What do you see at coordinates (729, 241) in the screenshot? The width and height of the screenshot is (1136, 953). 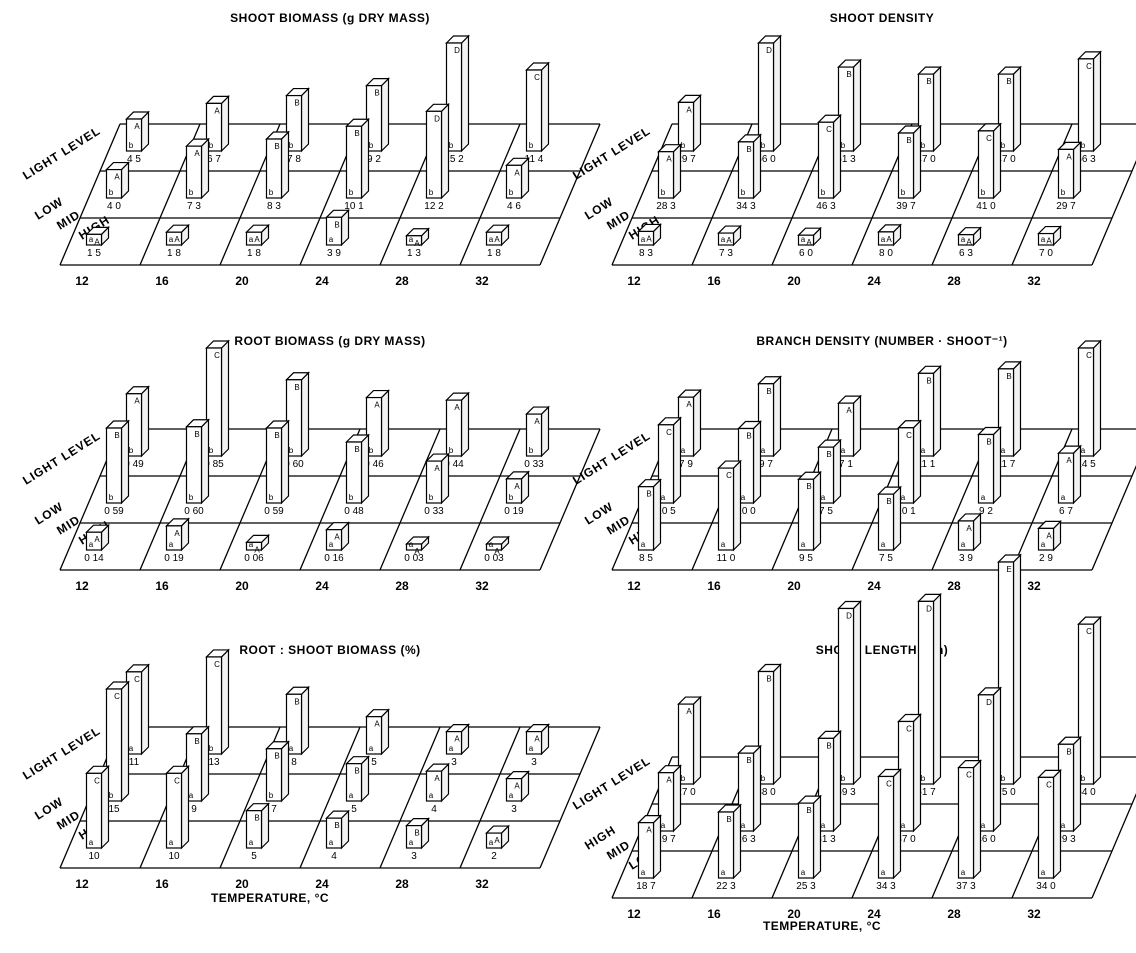 I see `bar: a A 7 3` at bounding box center [729, 241].